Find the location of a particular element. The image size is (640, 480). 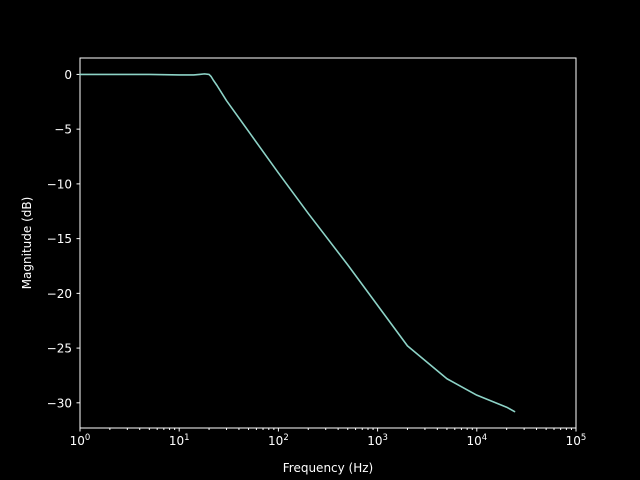

y-tick-label: −20 is located at coordinates (59, 294).